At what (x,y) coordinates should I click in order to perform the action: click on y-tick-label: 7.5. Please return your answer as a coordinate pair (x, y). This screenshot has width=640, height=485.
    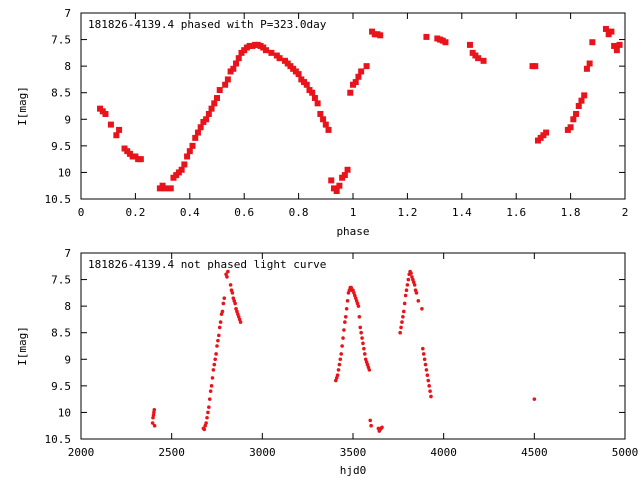
    Looking at the image, I should click on (61, 40).